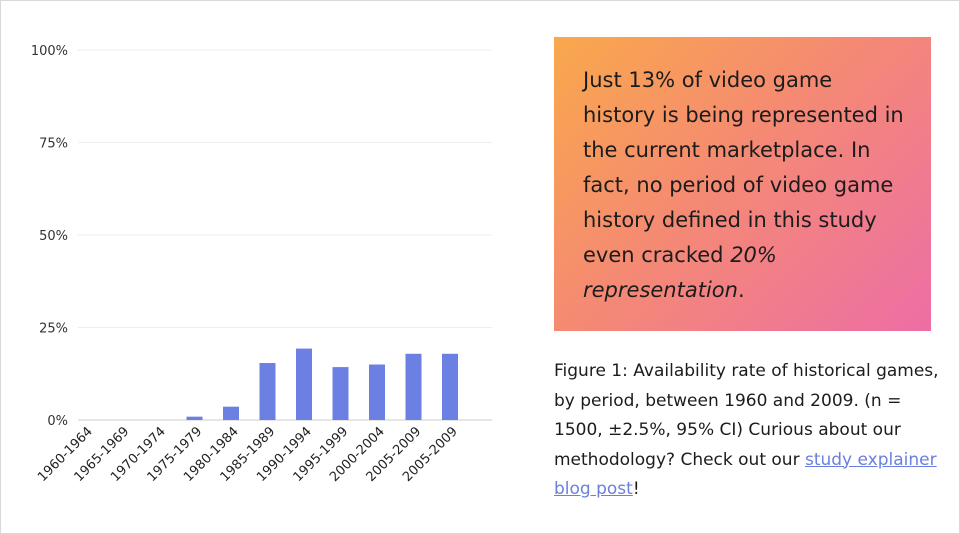 The image size is (960, 534). What do you see at coordinates (322, 384) in the screenshot?
I see `bars` at bounding box center [322, 384].